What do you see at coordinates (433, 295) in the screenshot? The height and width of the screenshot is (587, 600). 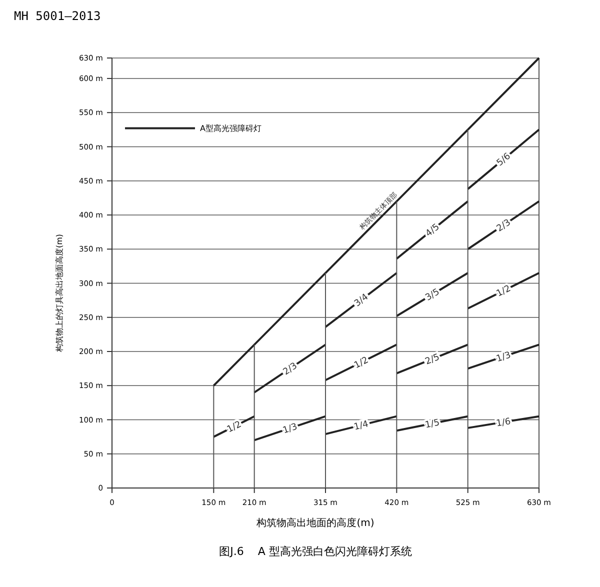 I see `text: 3/5` at bounding box center [433, 295].